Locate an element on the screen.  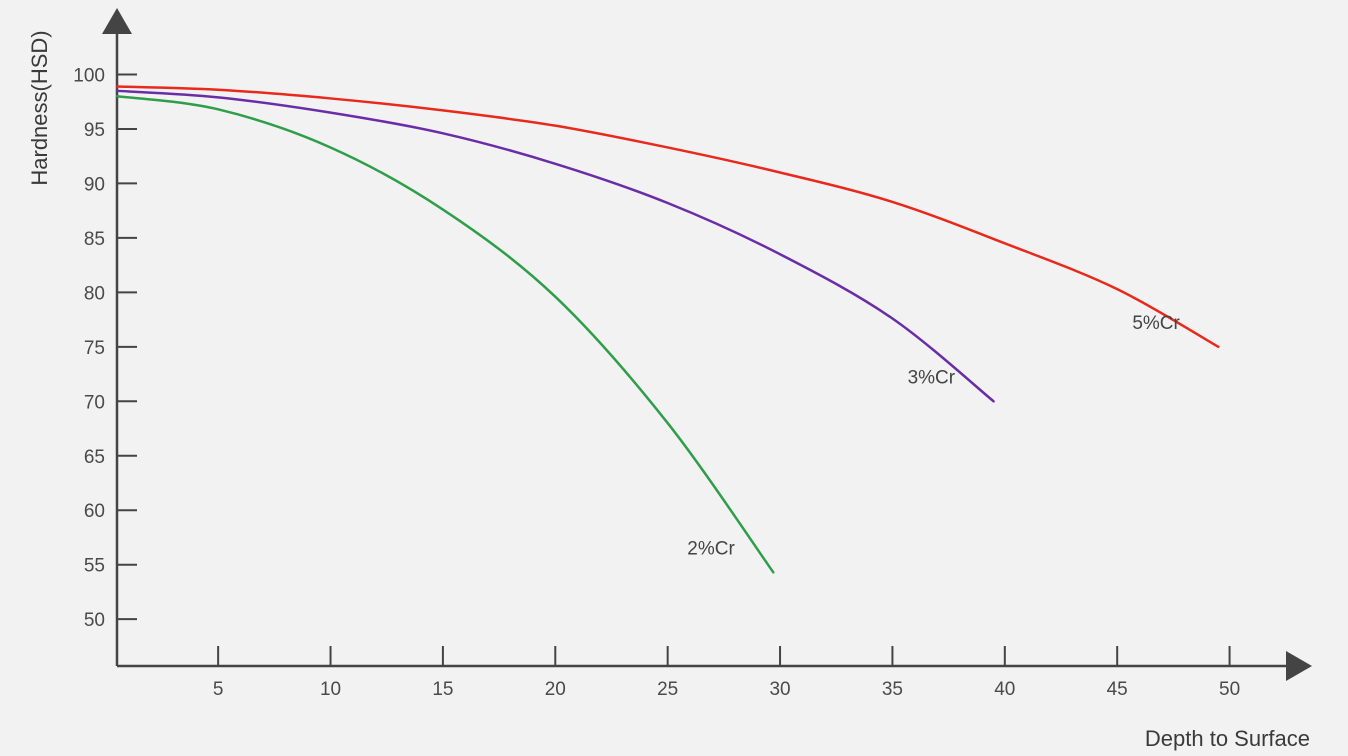
x-tick-label: 40 is located at coordinates (1004, 689).